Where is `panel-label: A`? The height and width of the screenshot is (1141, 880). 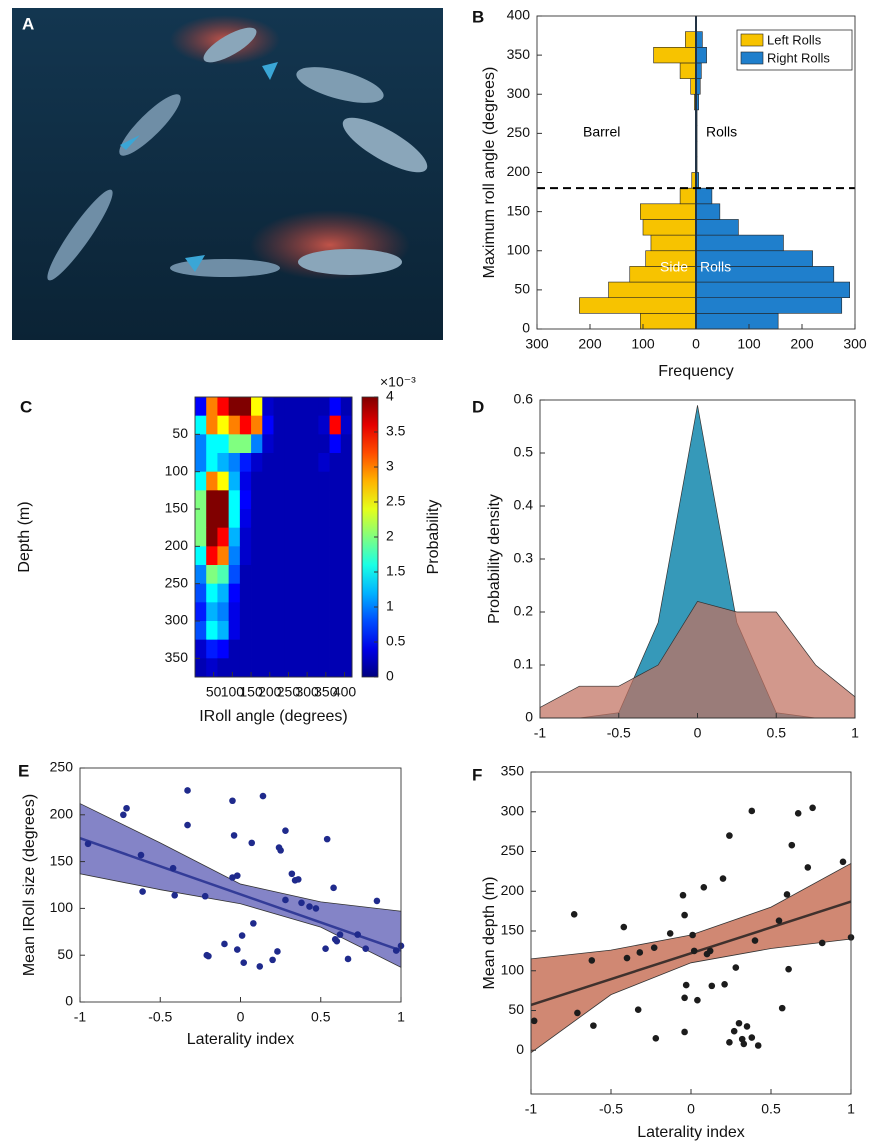
panel-label: A is located at coordinates (28, 23).